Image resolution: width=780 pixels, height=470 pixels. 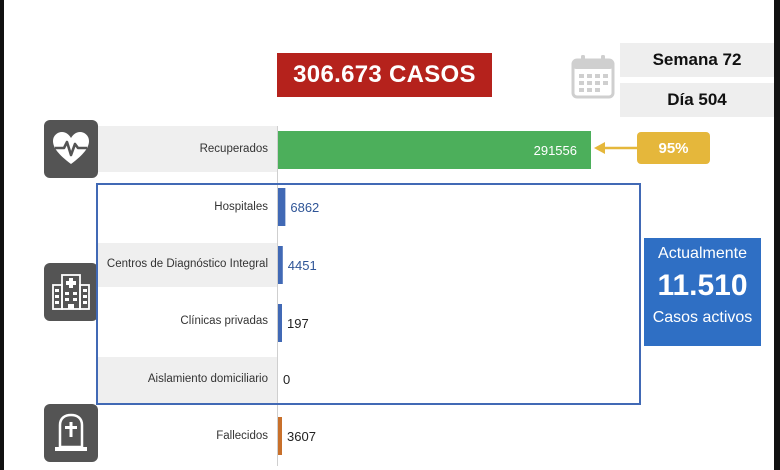 I want to click on right-edge, so click(x=777, y=235).